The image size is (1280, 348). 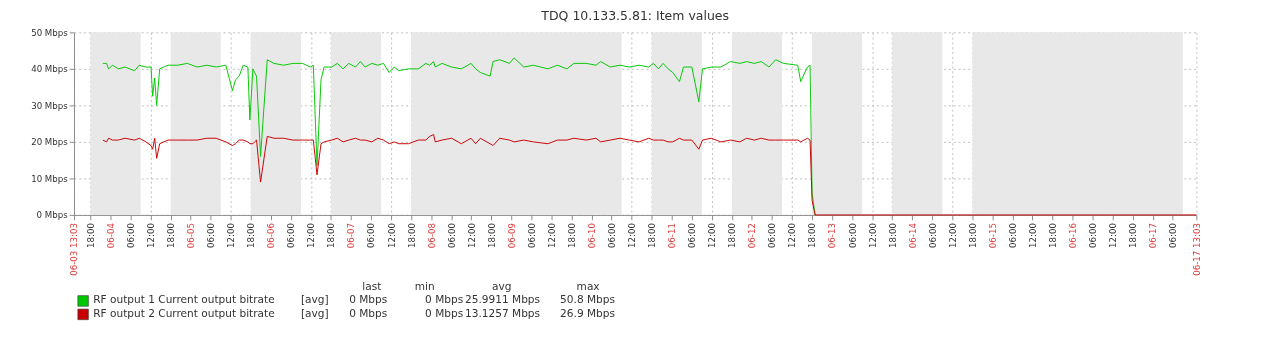 I want to click on x-tick-label: 06-16, so click(x=1072, y=236).